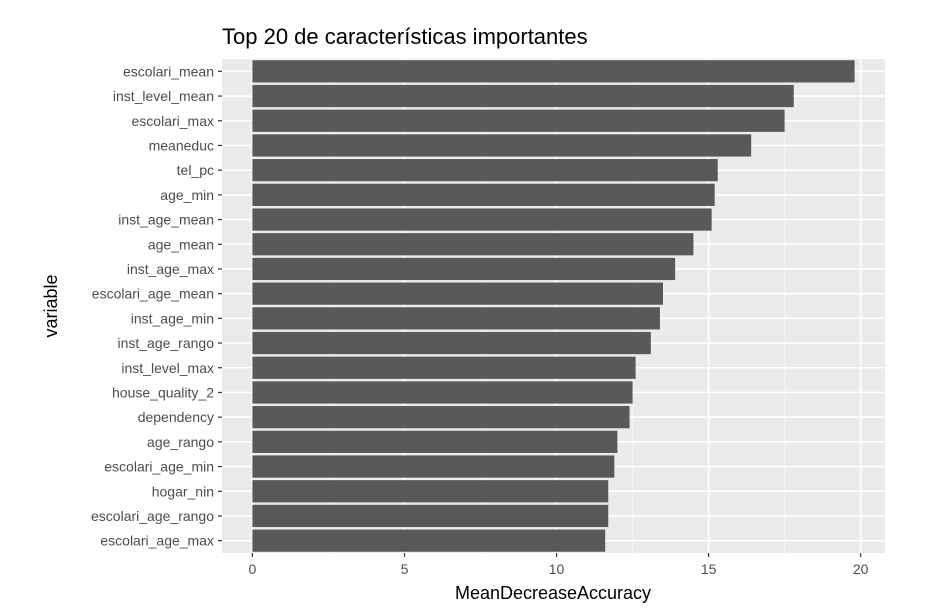  I want to click on y-tick-label: inst_age_rango, so click(165, 343).